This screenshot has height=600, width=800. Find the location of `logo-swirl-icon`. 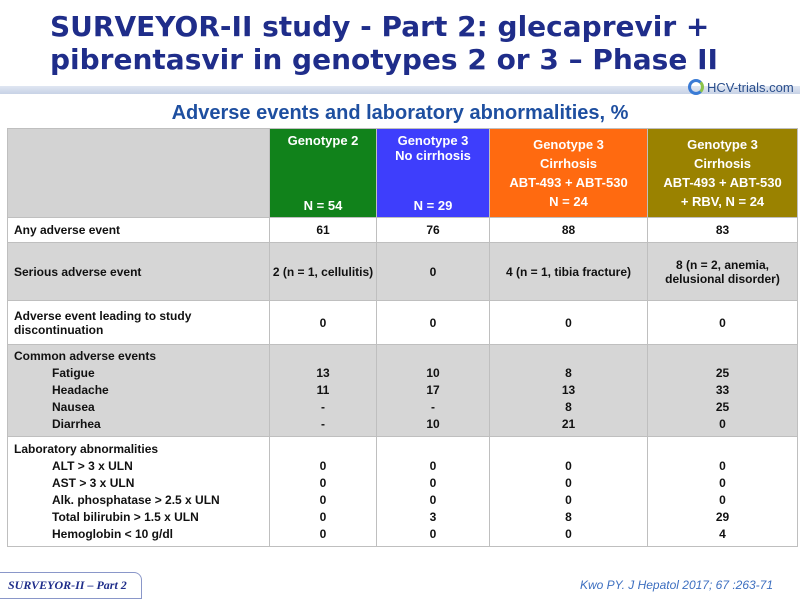

logo-swirl-icon is located at coordinates (696, 87).